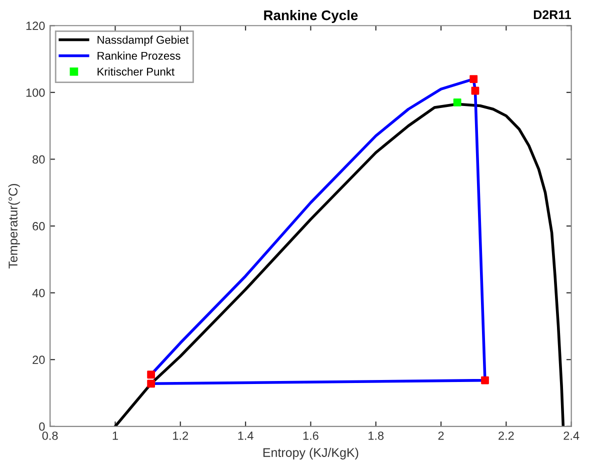 Image resolution: width=589 pixels, height=466 pixels. I want to click on x-tick-label: 2.4, so click(572, 436).